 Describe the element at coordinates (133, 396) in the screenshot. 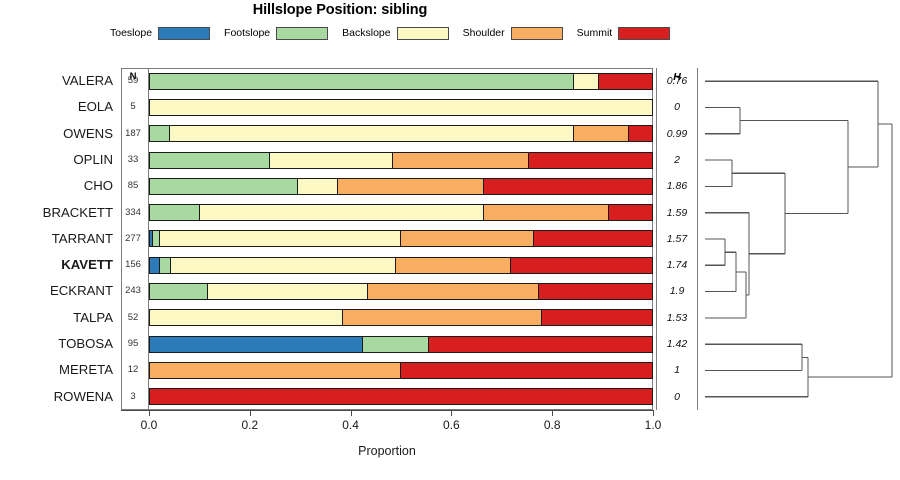

I see `n-value: 3` at that location.